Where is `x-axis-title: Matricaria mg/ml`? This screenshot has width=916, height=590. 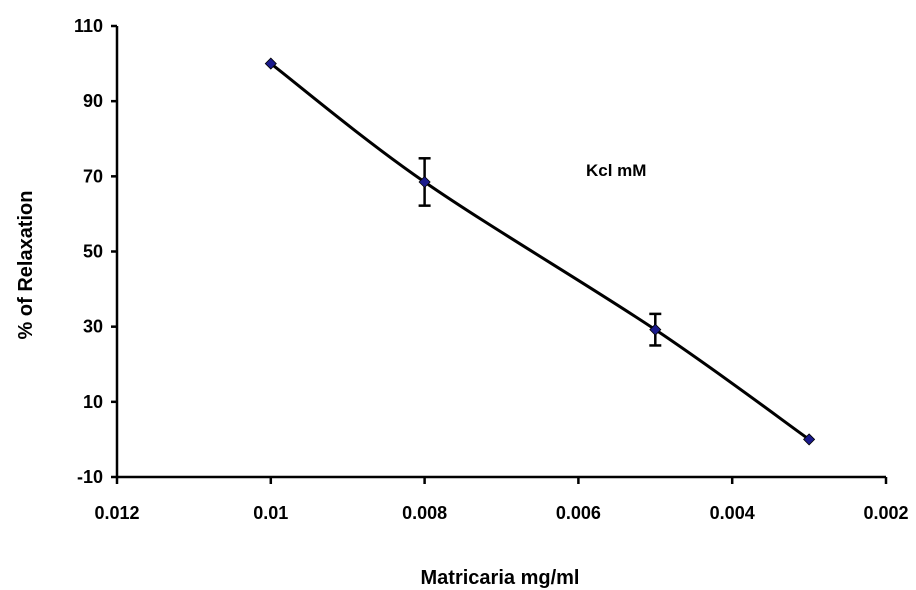 x-axis-title: Matricaria mg/ml is located at coordinates (500, 578).